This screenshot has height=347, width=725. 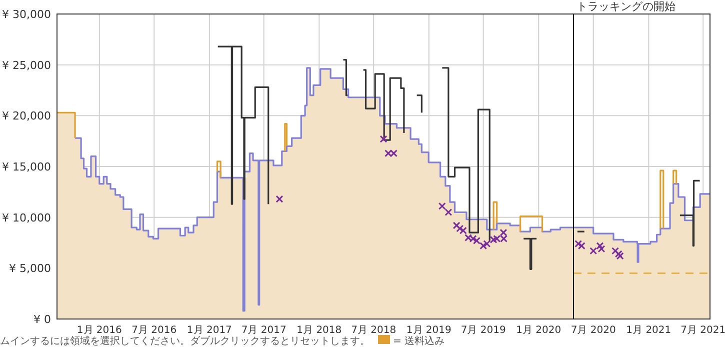 What do you see at coordinates (319, 330) in the screenshot?
I see `x-tick-label: 1月 2018` at bounding box center [319, 330].